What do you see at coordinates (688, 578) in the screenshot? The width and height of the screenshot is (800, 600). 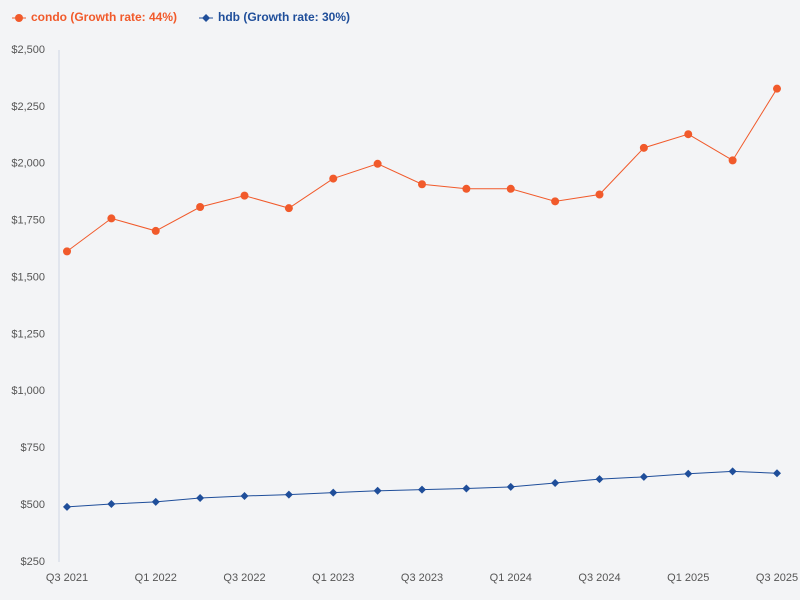 I see `x-tick-label: Q1 2025` at bounding box center [688, 578].